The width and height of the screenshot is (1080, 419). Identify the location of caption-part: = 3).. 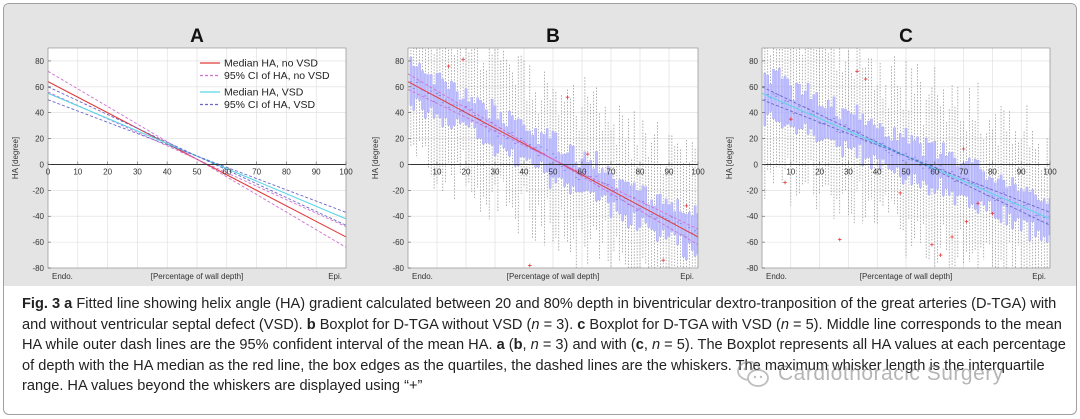
(558, 324).